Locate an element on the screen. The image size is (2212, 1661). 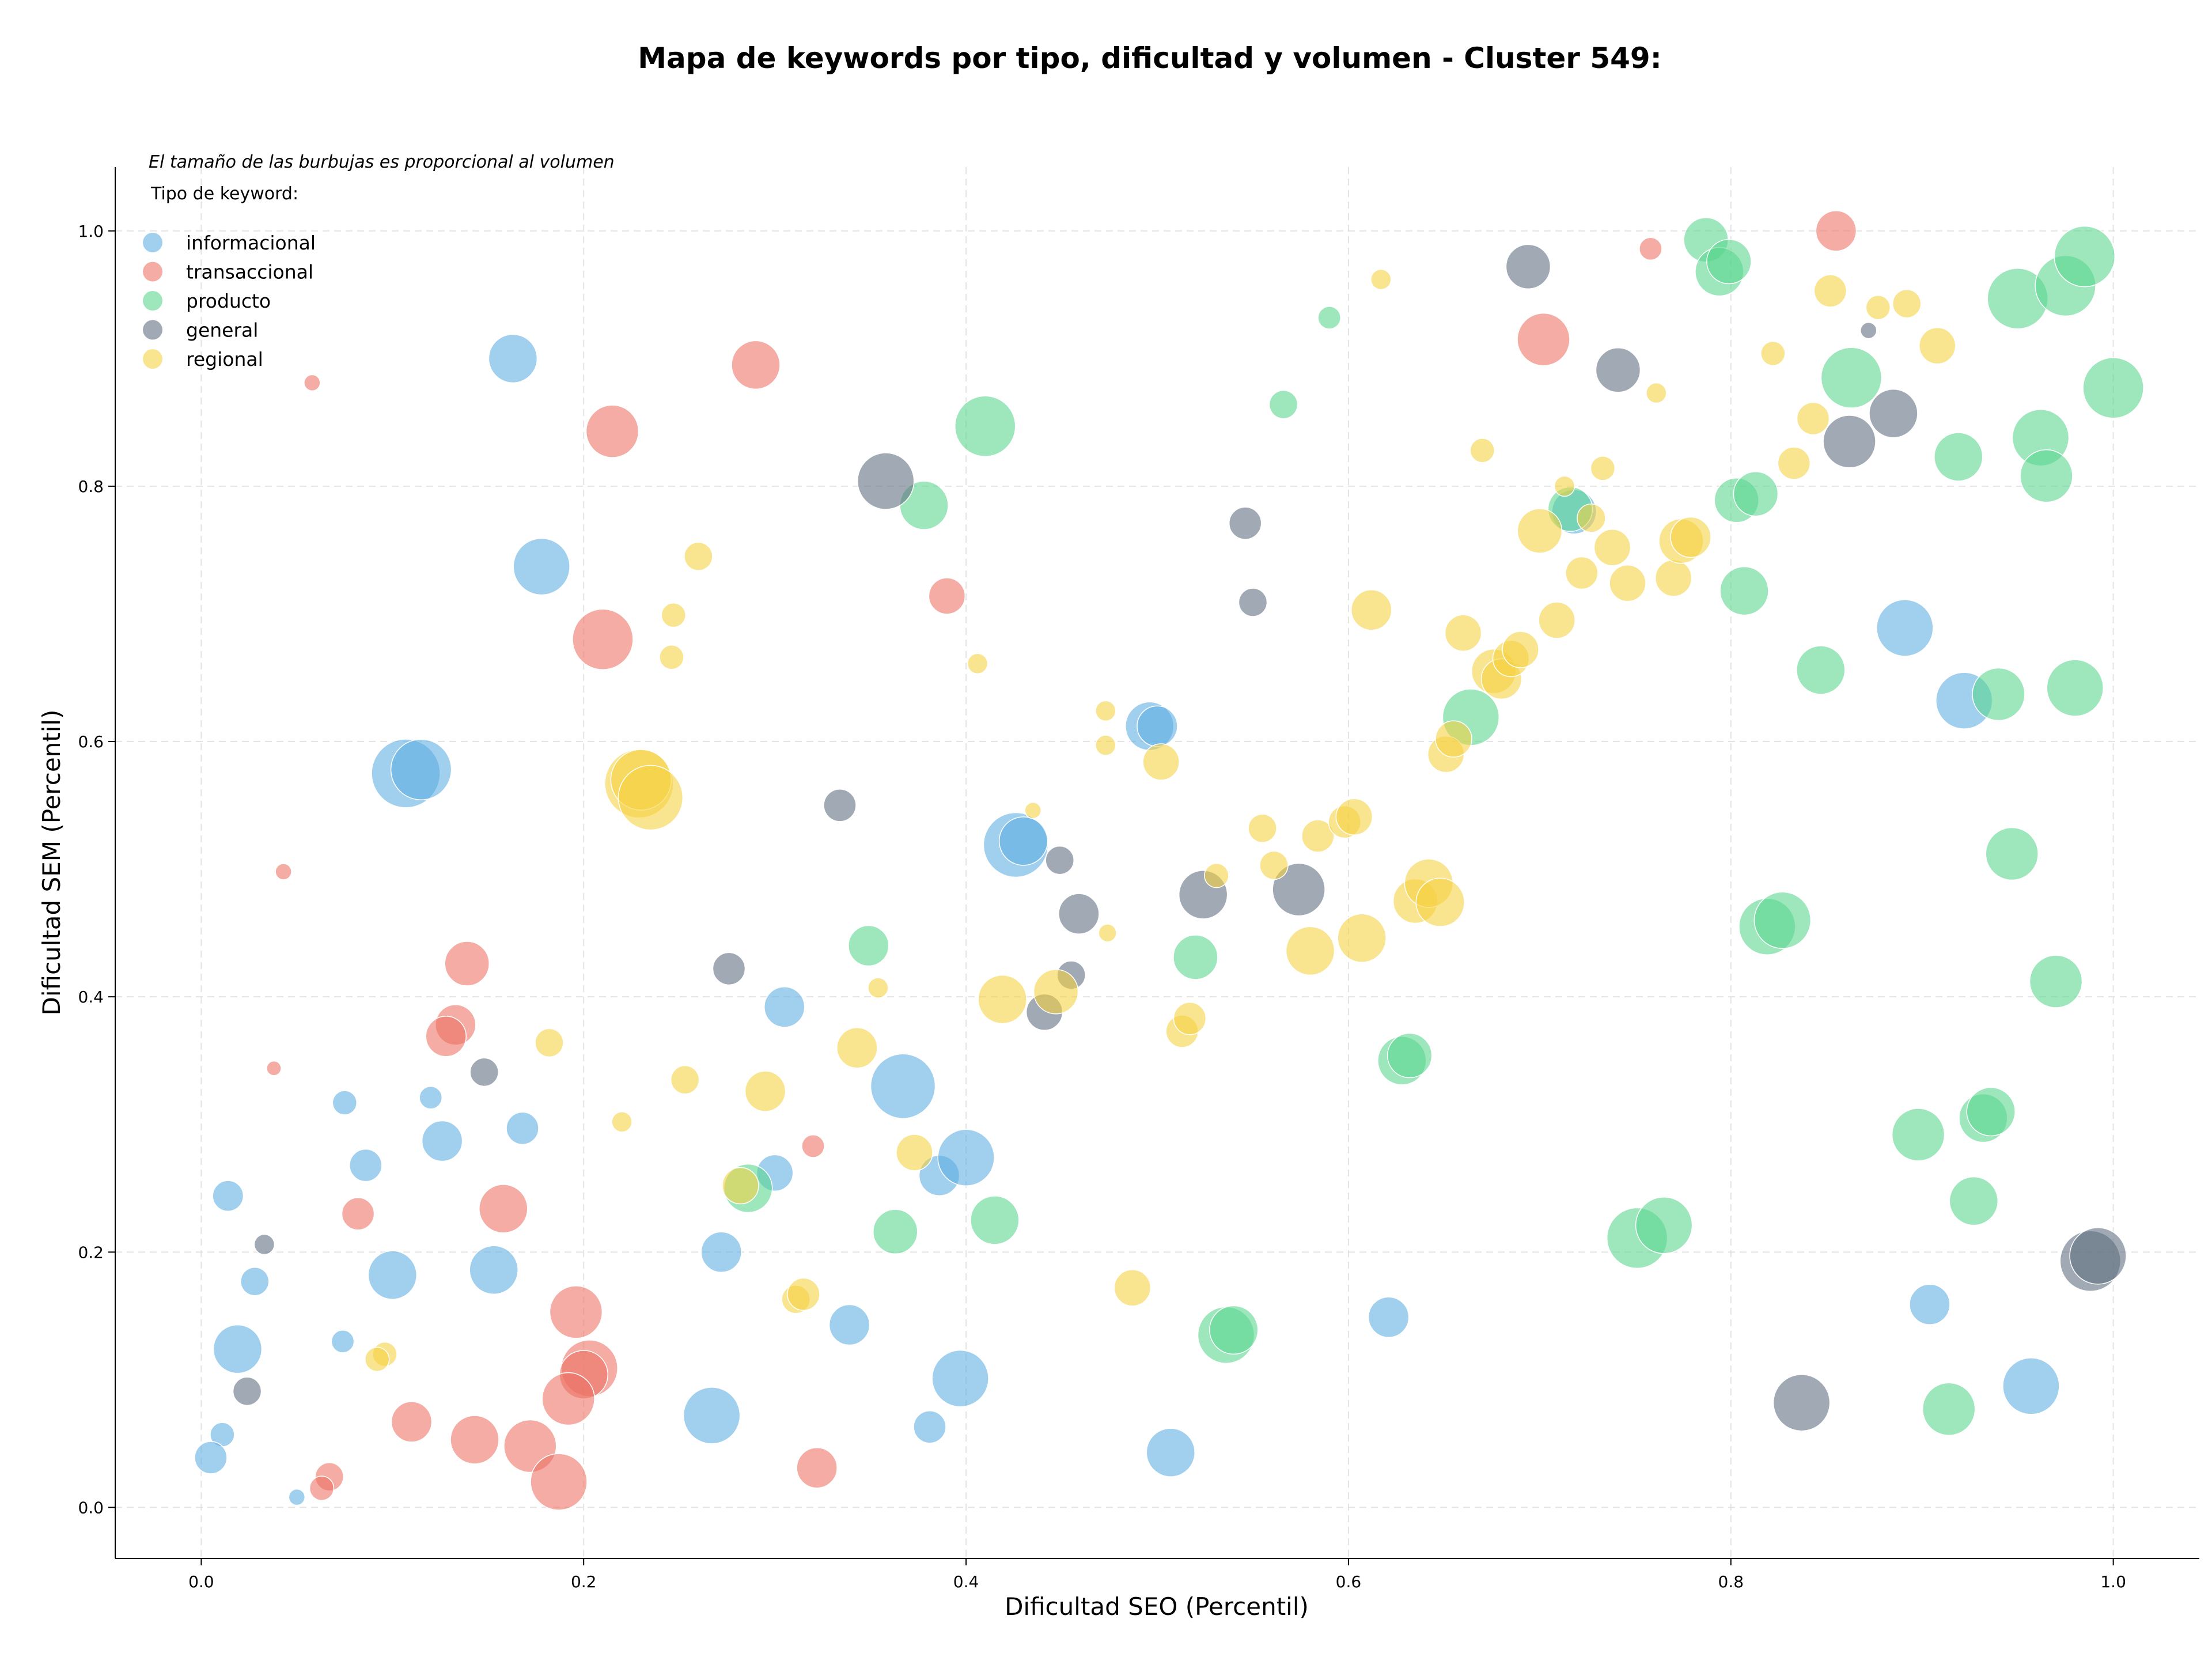
x-tick-label: 0.8 is located at coordinates (1731, 1581).